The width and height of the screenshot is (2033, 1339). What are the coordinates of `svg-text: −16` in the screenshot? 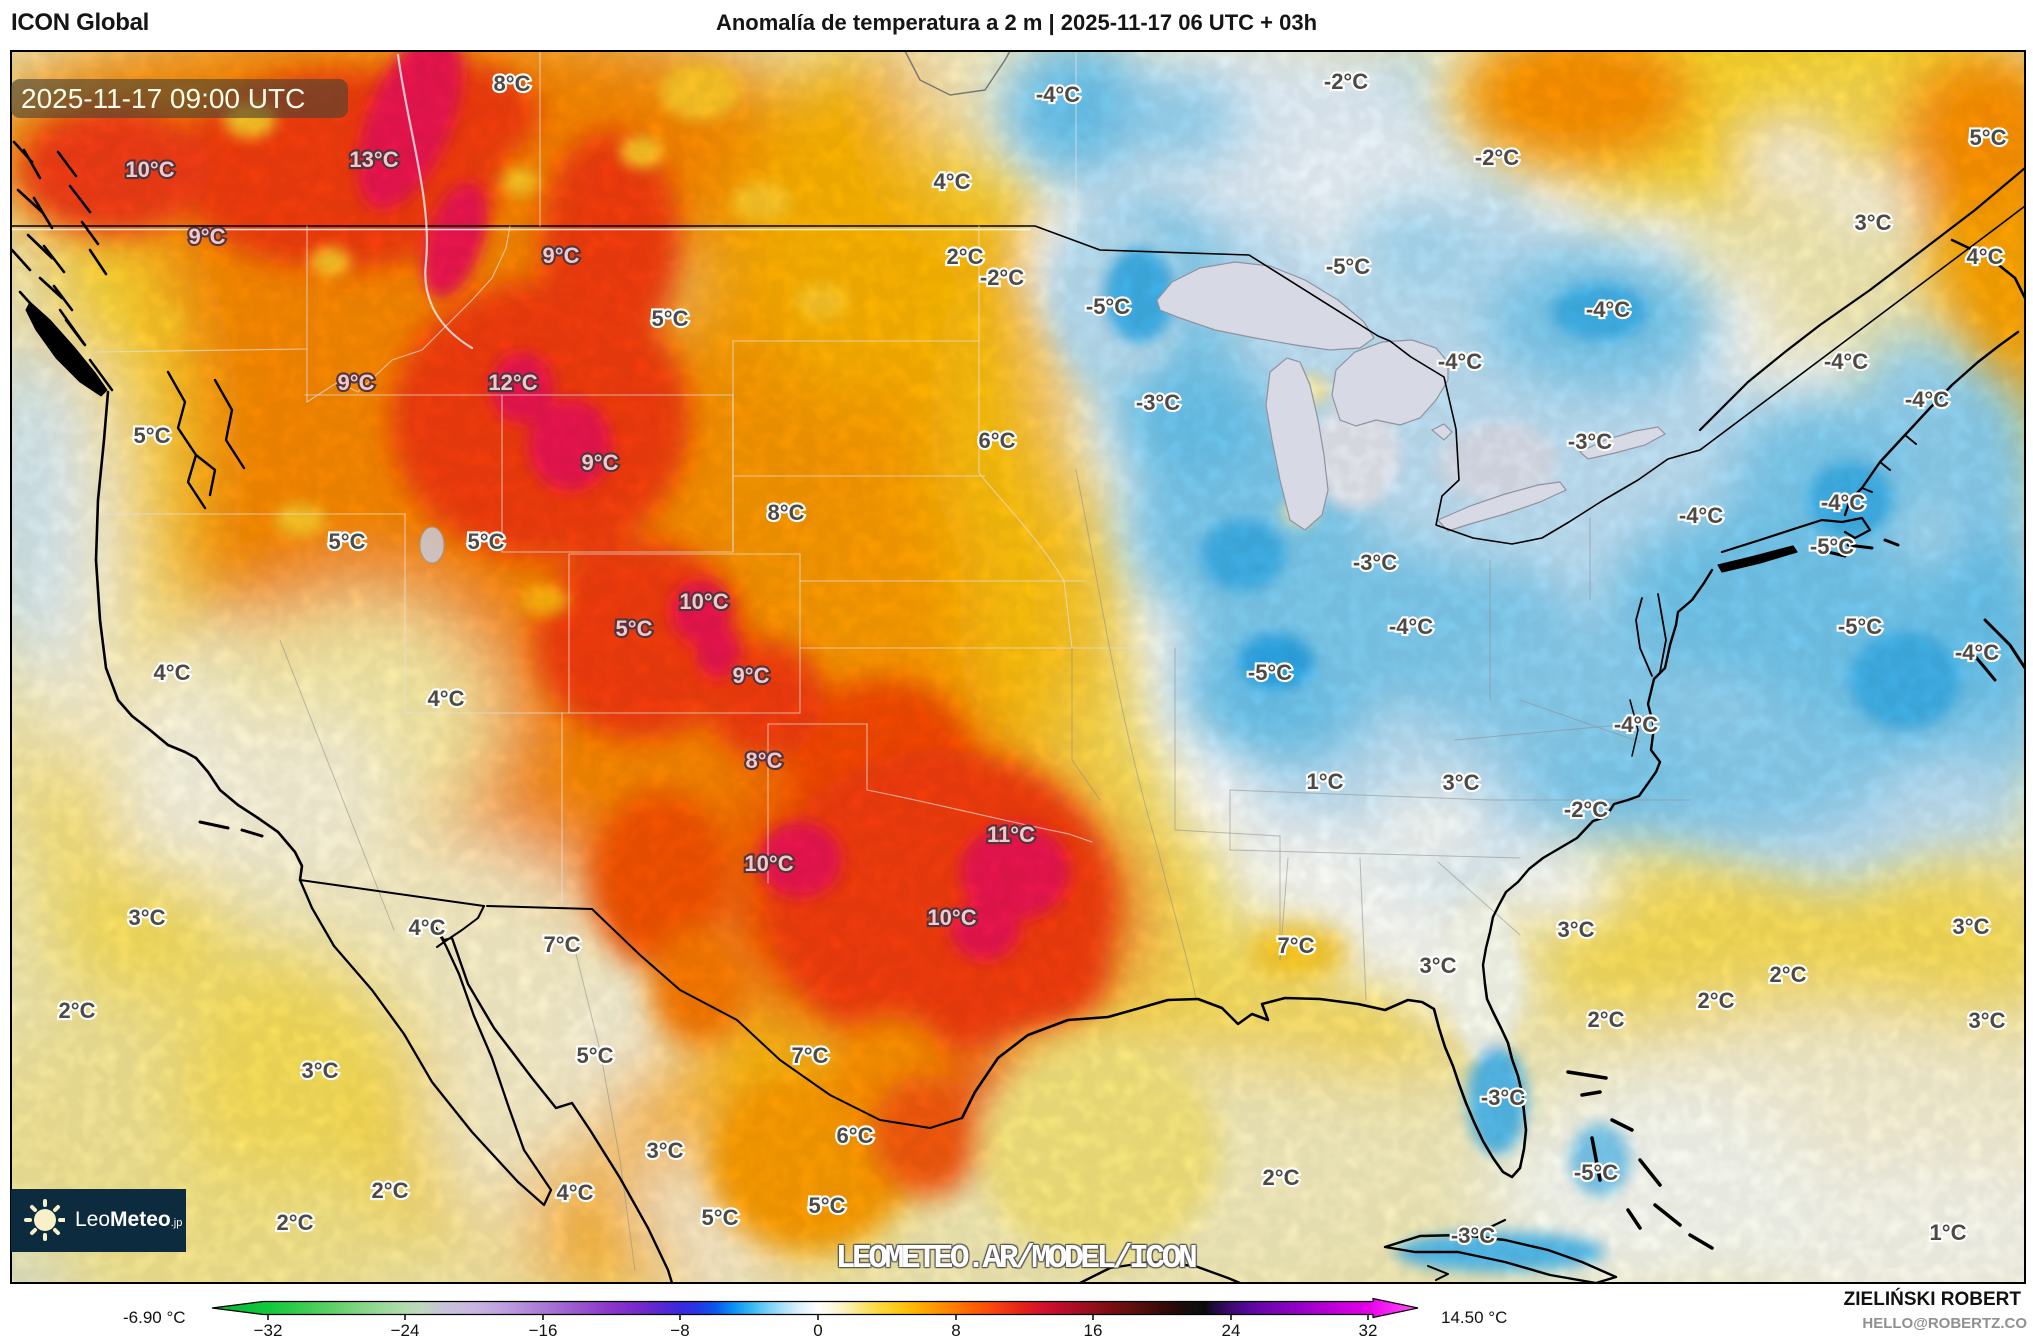 It's located at (543, 1330).